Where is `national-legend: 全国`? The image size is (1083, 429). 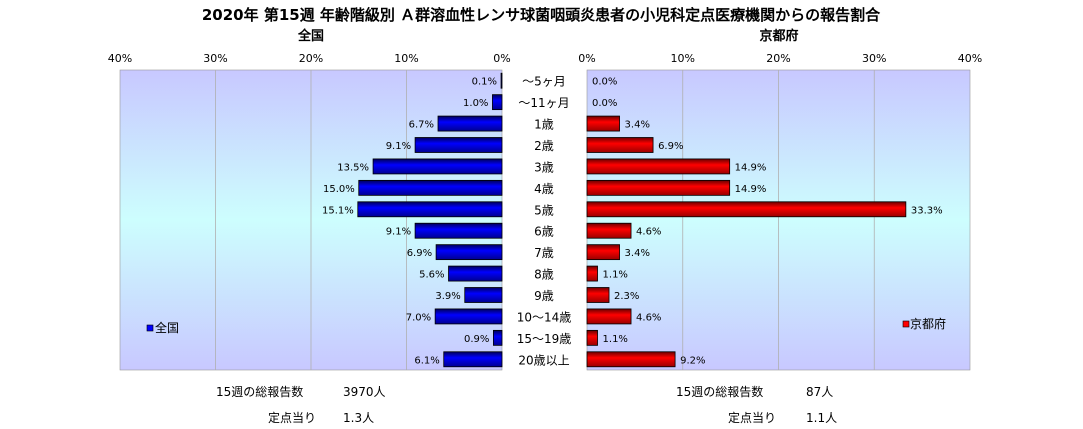 national-legend: 全国 is located at coordinates (162, 327).